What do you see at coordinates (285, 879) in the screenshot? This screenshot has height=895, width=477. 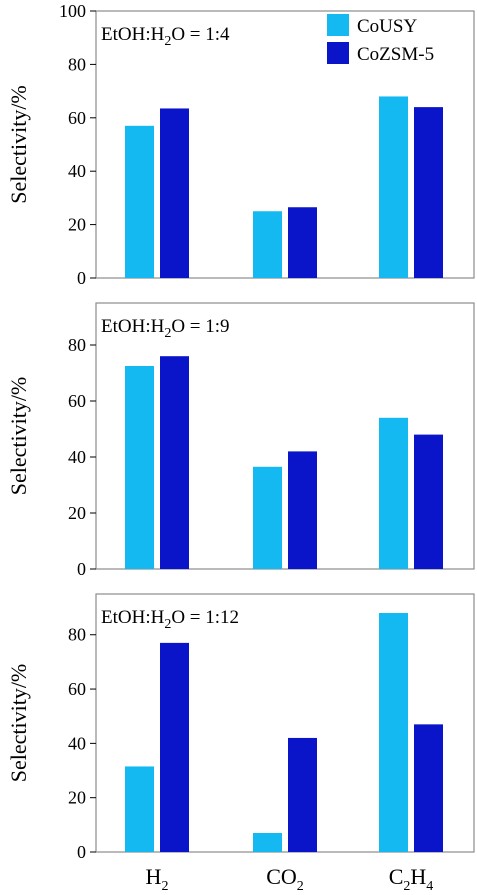 I see `x-category-label: CO2` at bounding box center [285, 879].